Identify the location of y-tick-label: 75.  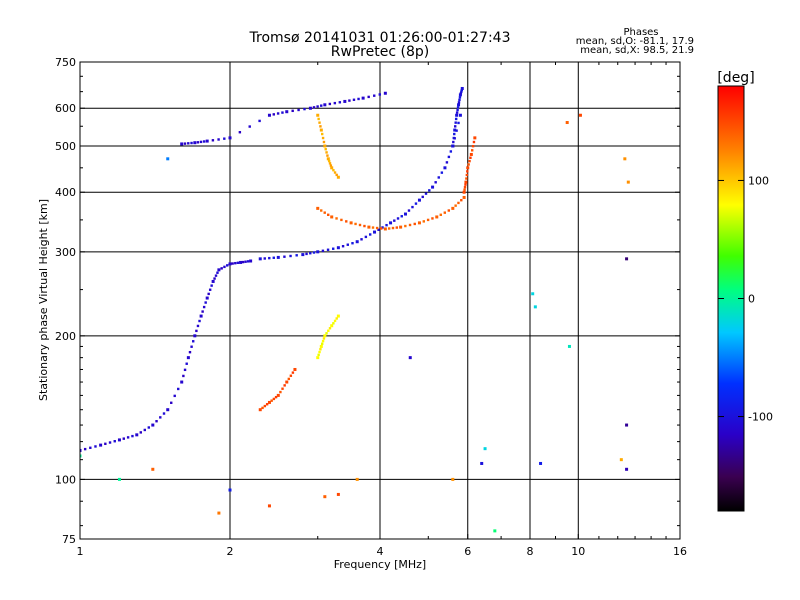
(69, 539).